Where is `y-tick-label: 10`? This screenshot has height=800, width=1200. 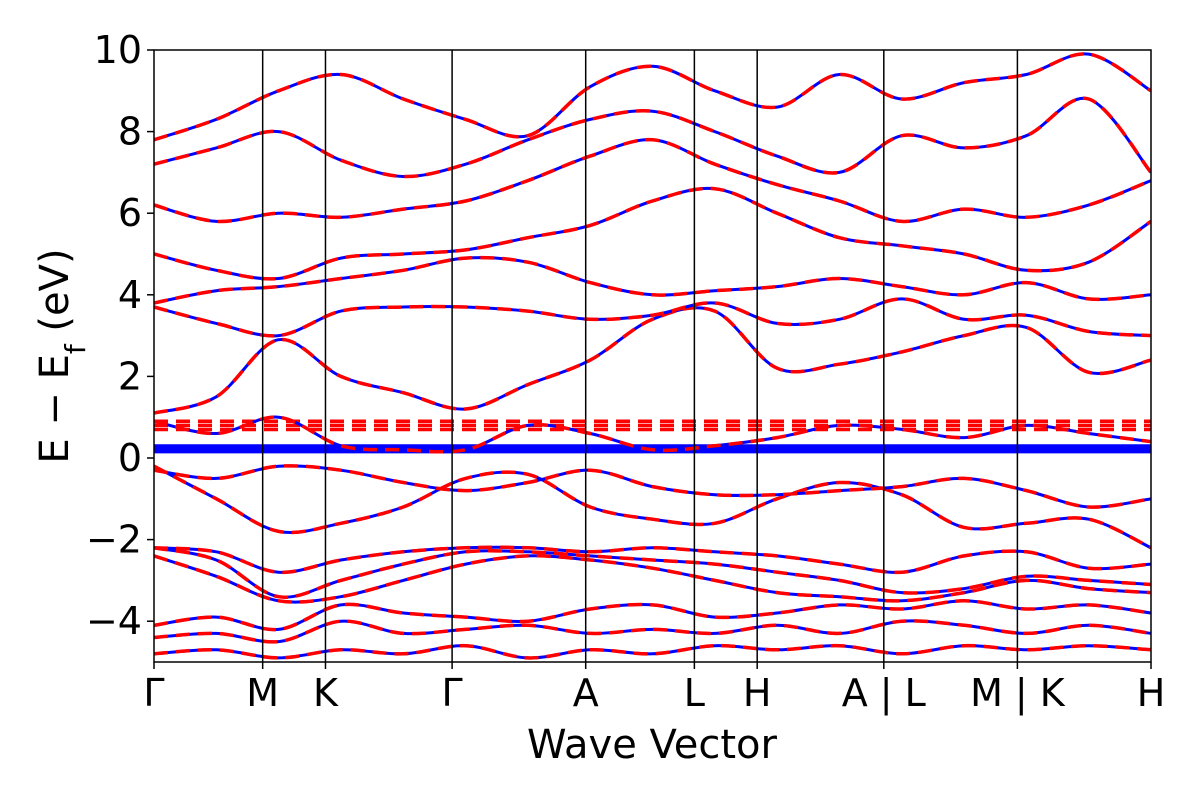 y-tick-label: 10 is located at coordinates (118, 50).